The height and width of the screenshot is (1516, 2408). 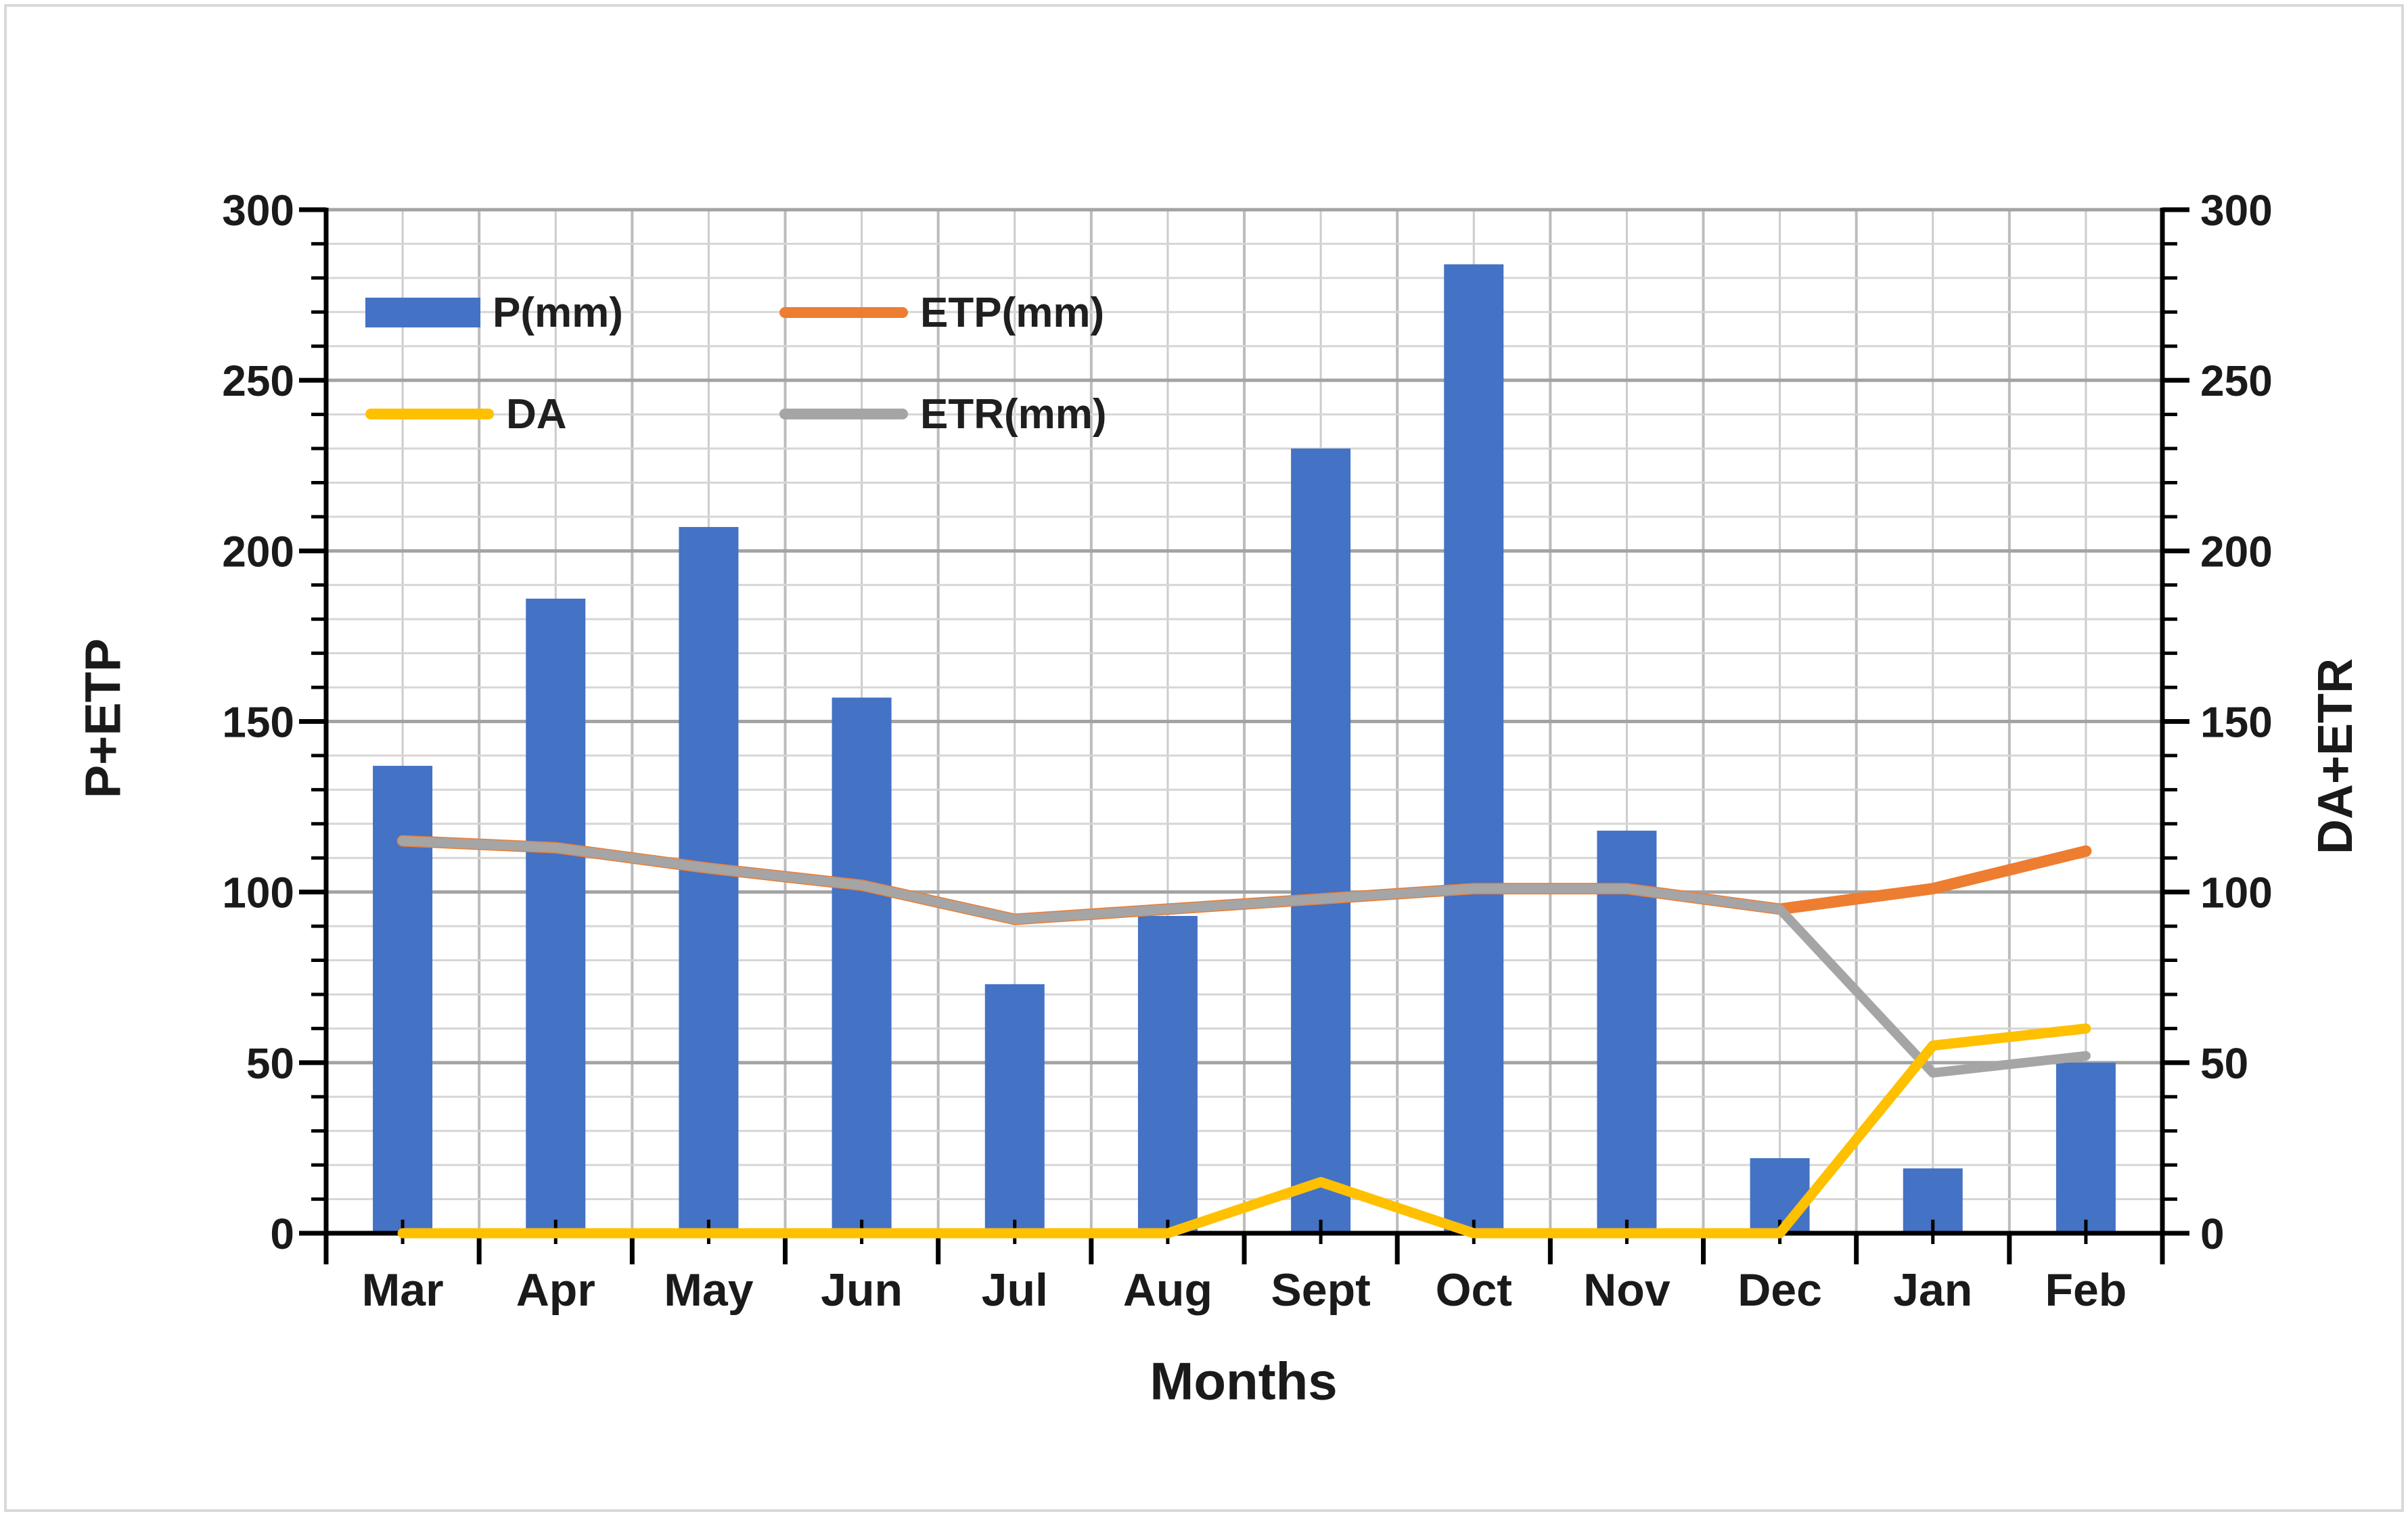 I want to click on right-tick-label-200: 200, so click(x=2236, y=551).